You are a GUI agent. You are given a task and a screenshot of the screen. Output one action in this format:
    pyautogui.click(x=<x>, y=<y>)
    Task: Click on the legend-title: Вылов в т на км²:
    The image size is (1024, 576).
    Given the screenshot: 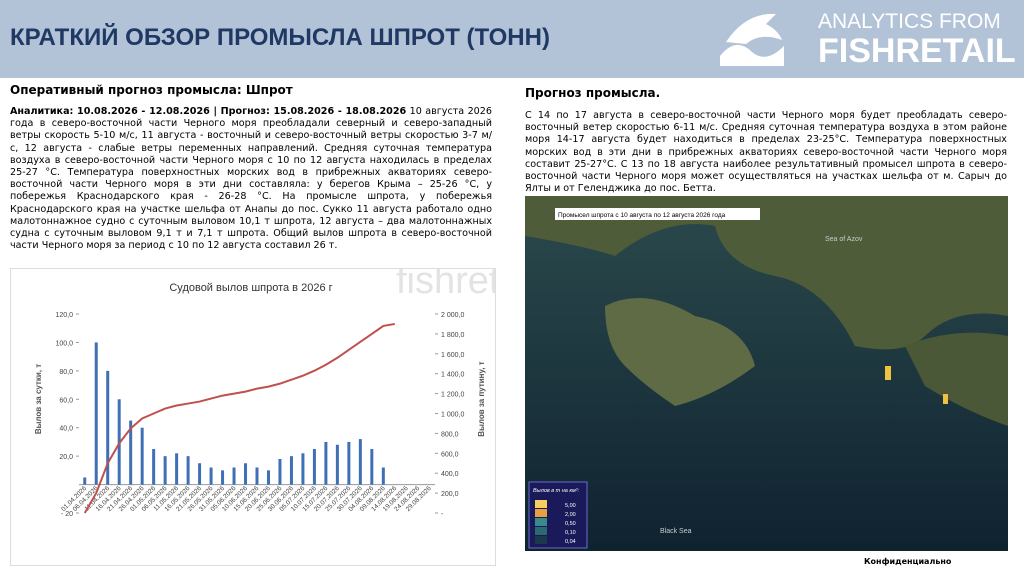 What is the action you would take?
    pyautogui.click(x=556, y=491)
    